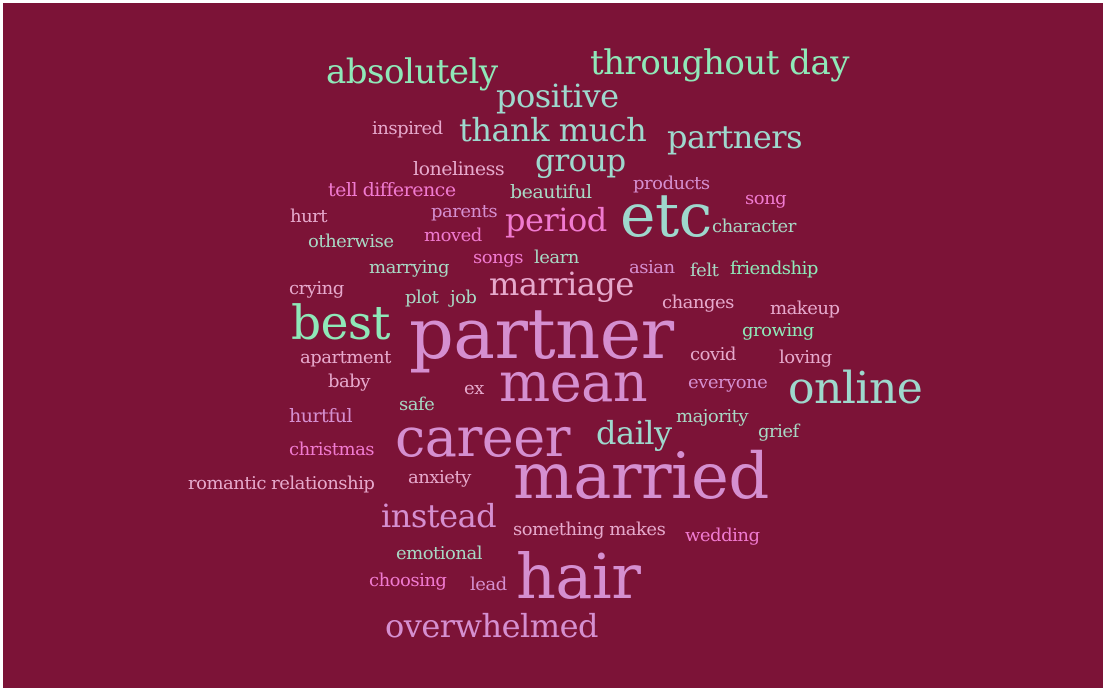 The image size is (1108, 691). I want to click on word-group: group, so click(580, 161).